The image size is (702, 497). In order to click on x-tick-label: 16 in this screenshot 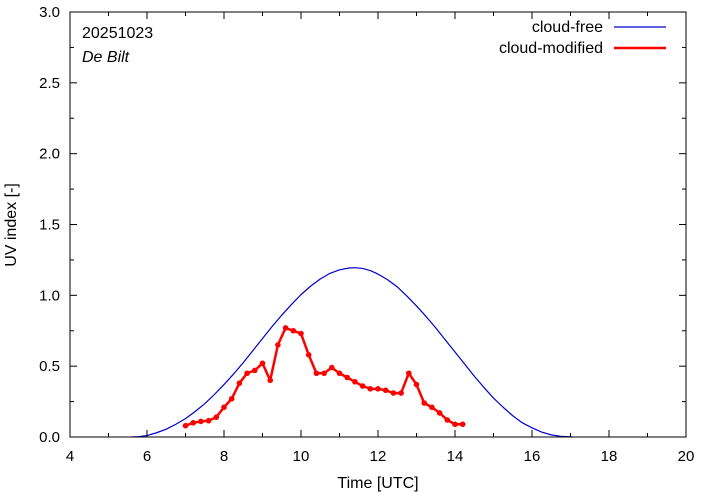, I will do `click(532, 456)`.